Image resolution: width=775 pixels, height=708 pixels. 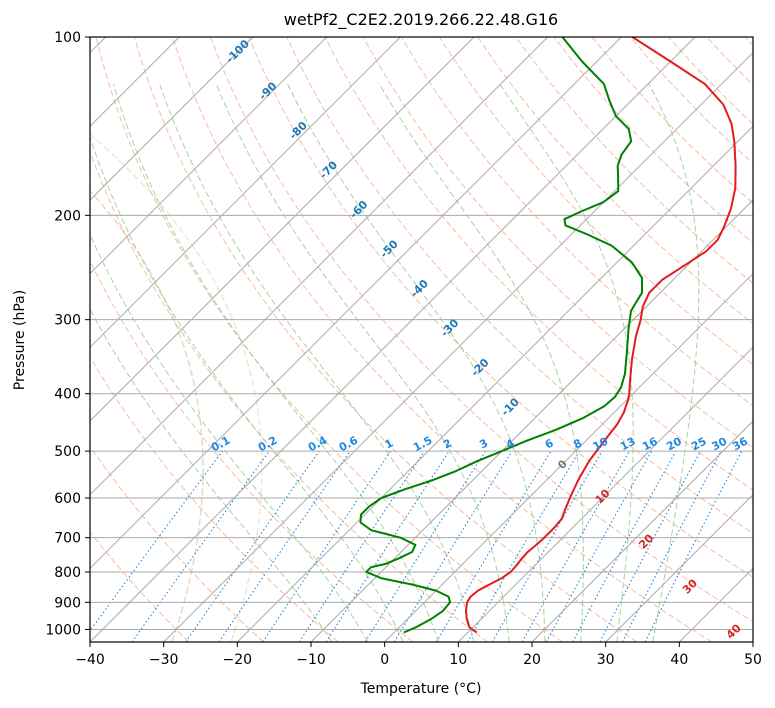 What do you see at coordinates (164, 660) in the screenshot?
I see `x-tick-label: −30` at bounding box center [164, 660].